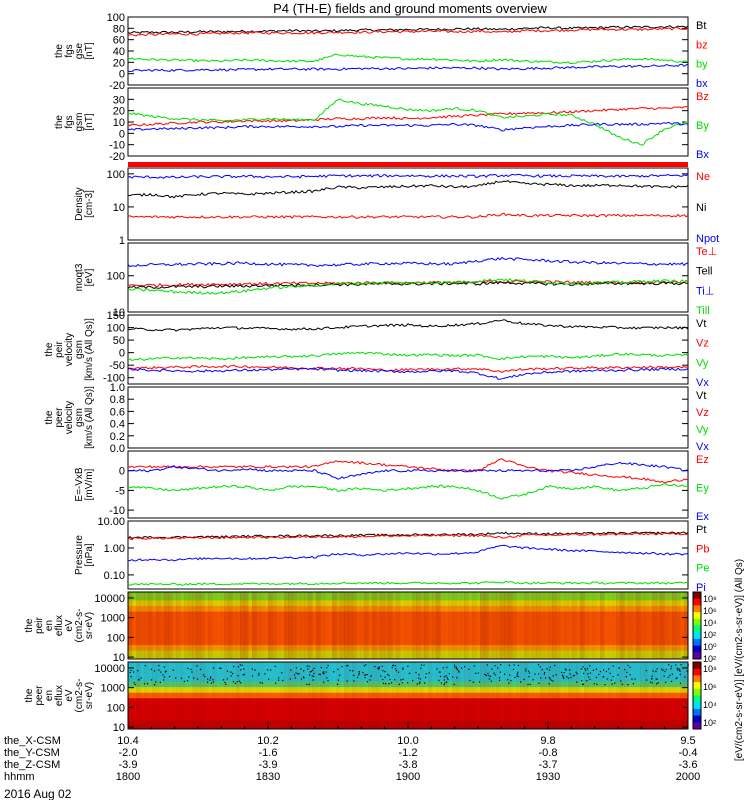 The height and width of the screenshot is (800, 750). I want to click on x-row-value: -3.7, so click(548, 765).